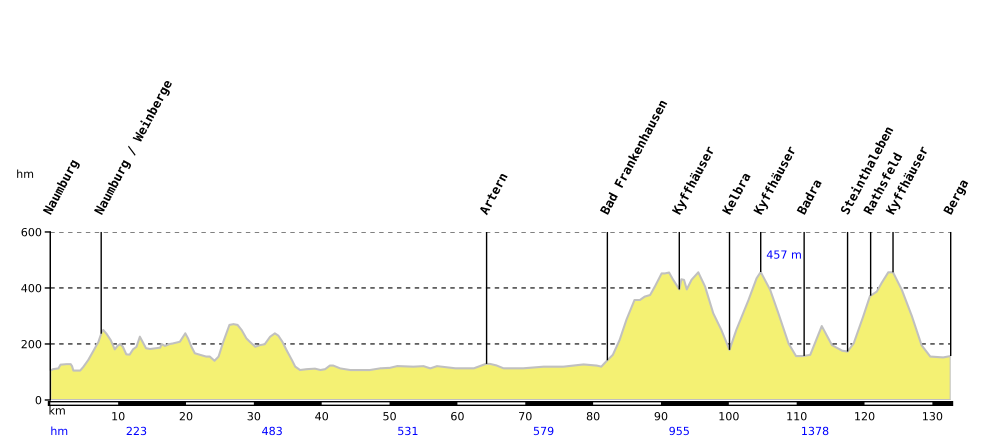  I want to click on x-tick-label: 40, so click(321, 416).